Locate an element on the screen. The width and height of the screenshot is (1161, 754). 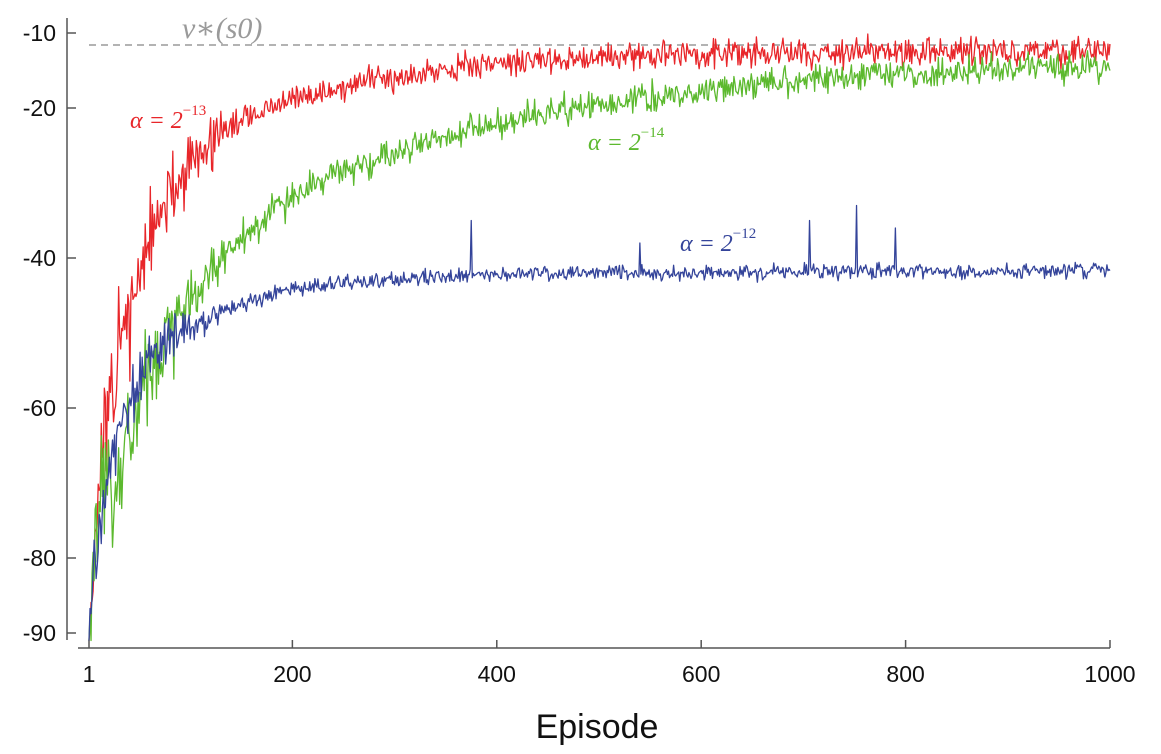
x-tick-label: 1000 is located at coordinates (1109, 674).